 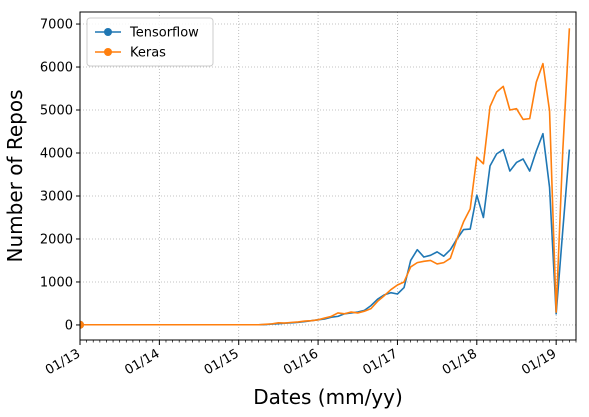 What do you see at coordinates (380, 362) in the screenshot?
I see `x-tick-label: 01/17` at bounding box center [380, 362].